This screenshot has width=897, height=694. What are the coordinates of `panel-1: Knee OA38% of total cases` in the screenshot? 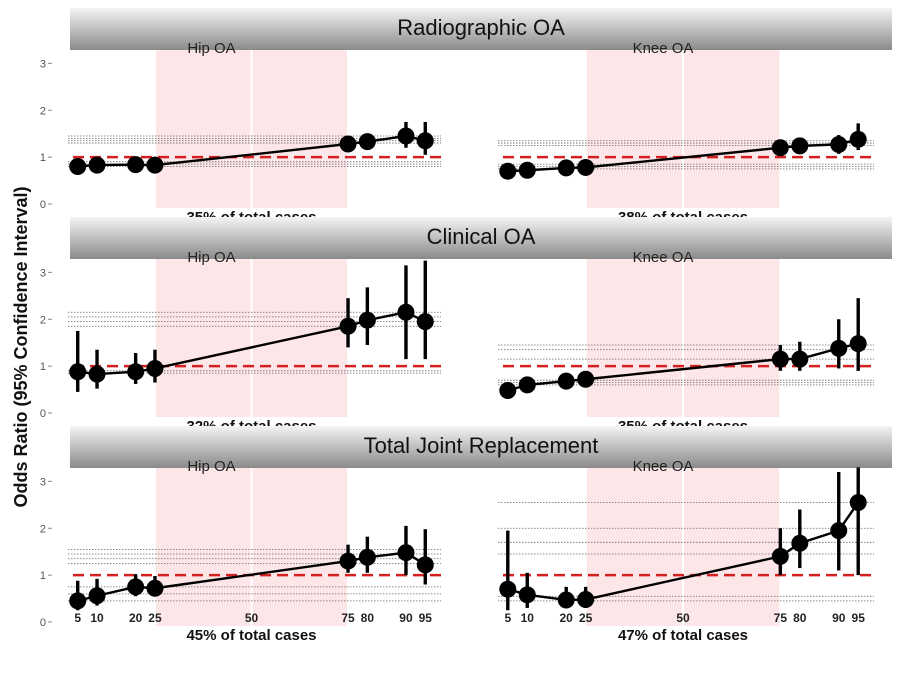 It's located at (686, 133).